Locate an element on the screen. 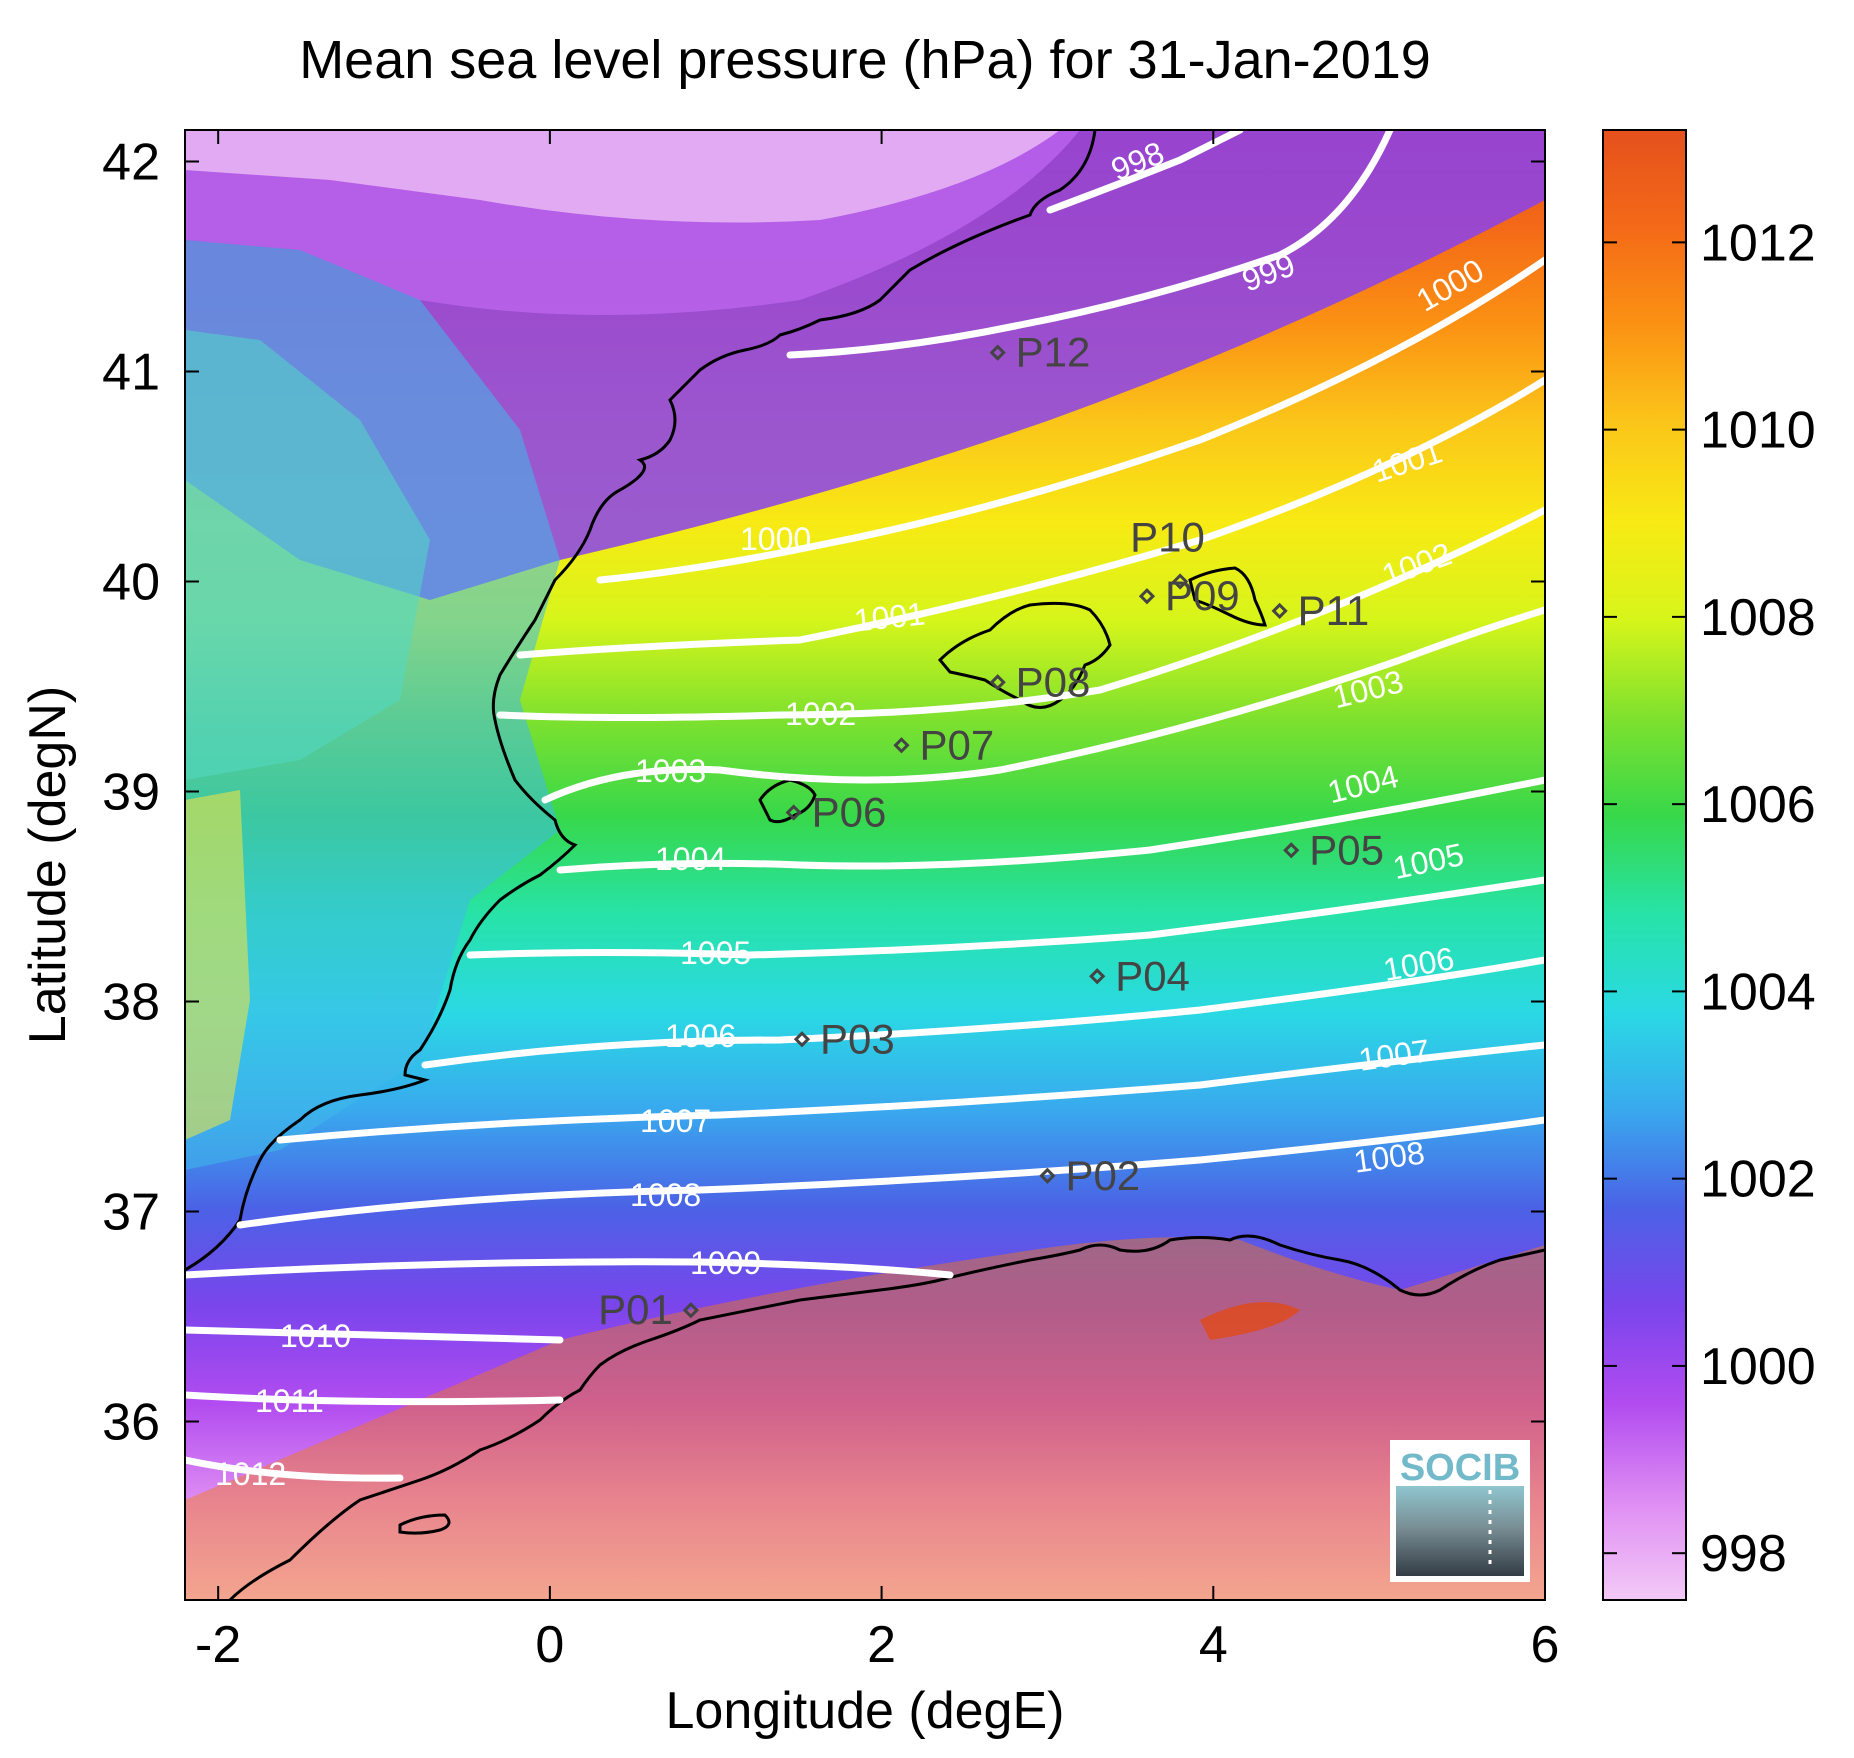 The width and height of the screenshot is (1854, 1758). y-tick-label: 41 is located at coordinates (131, 373).